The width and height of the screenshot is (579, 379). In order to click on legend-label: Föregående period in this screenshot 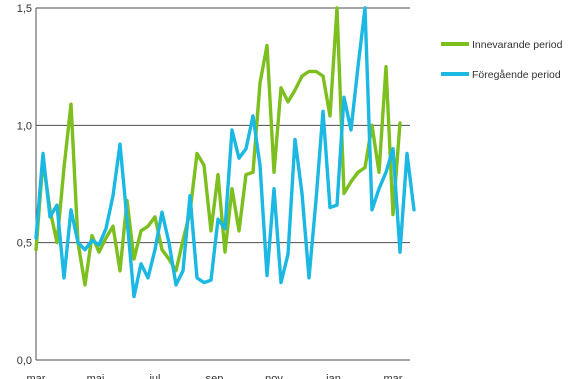, I will do `click(516, 75)`.